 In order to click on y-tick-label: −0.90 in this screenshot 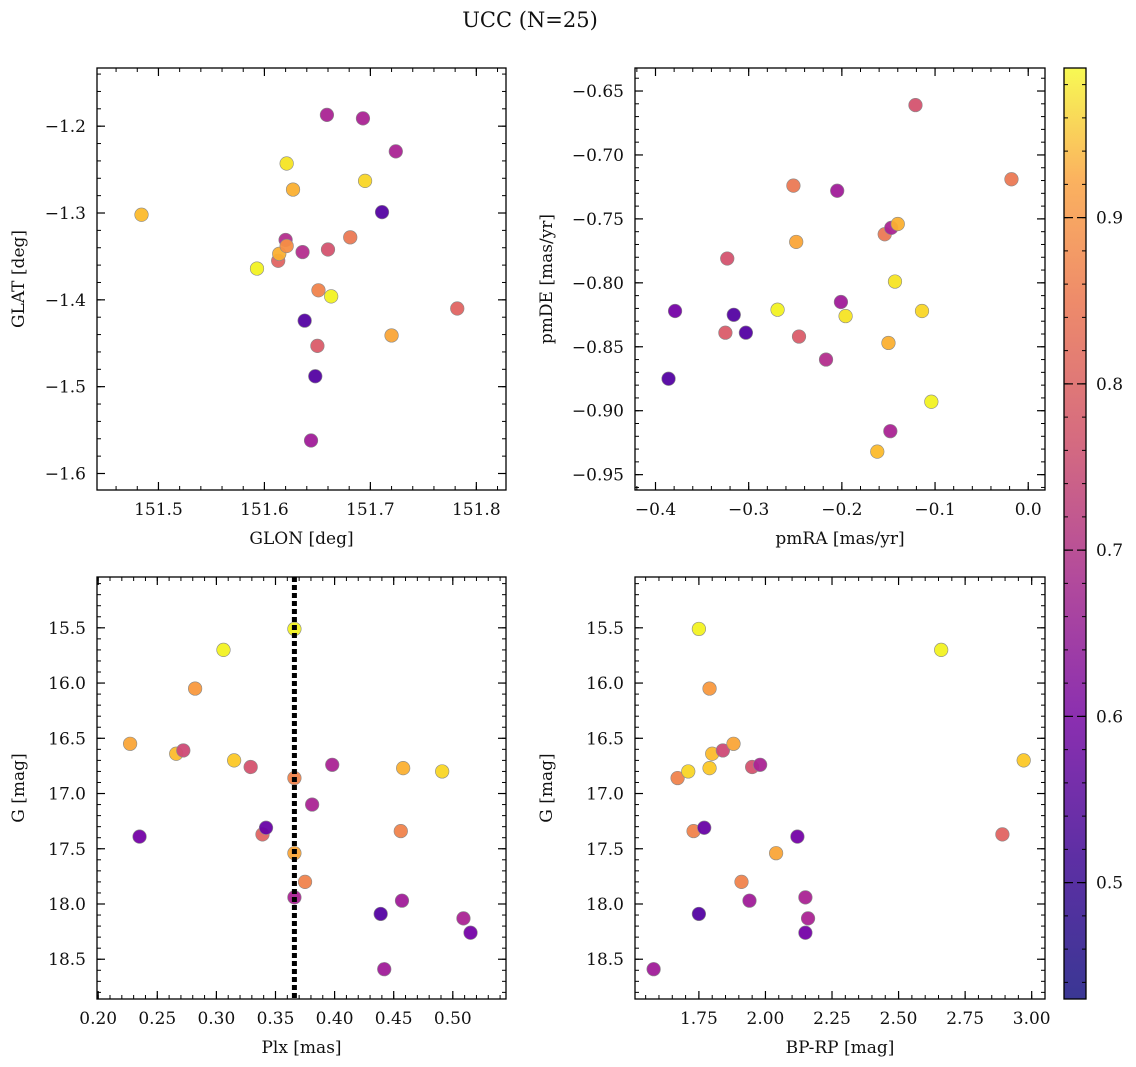, I will do `click(598, 412)`.